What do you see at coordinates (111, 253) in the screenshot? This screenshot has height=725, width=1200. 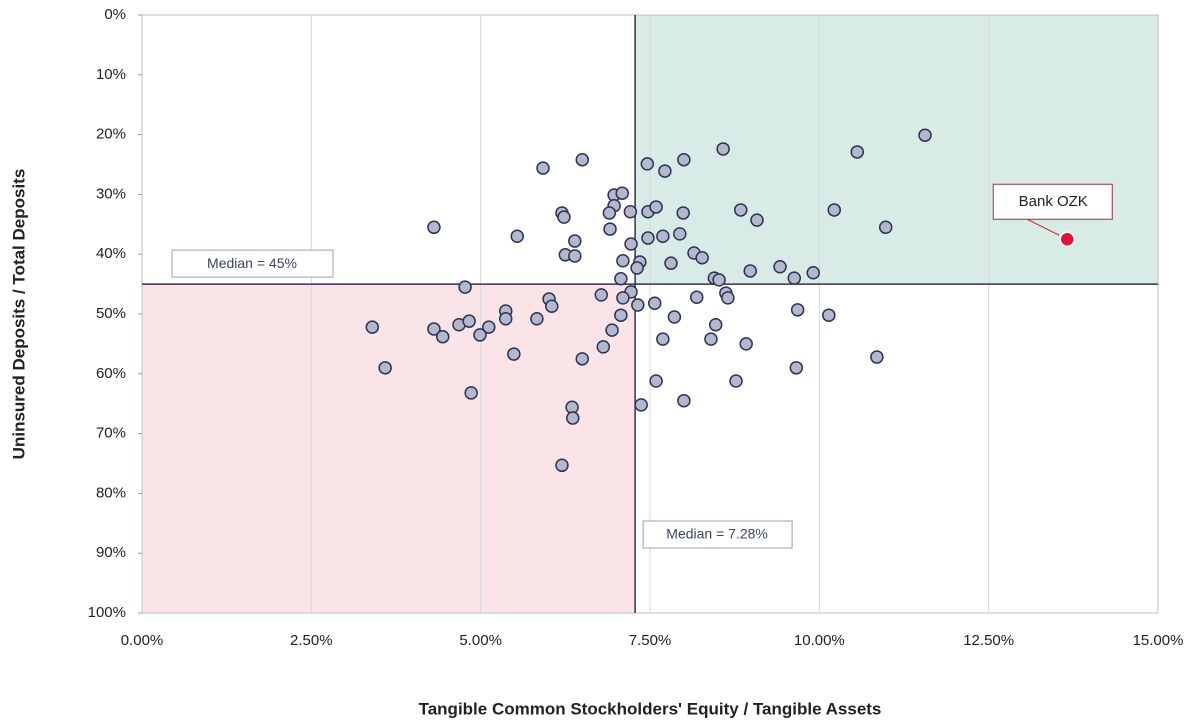 I see `y-tick-label: 40%` at bounding box center [111, 253].